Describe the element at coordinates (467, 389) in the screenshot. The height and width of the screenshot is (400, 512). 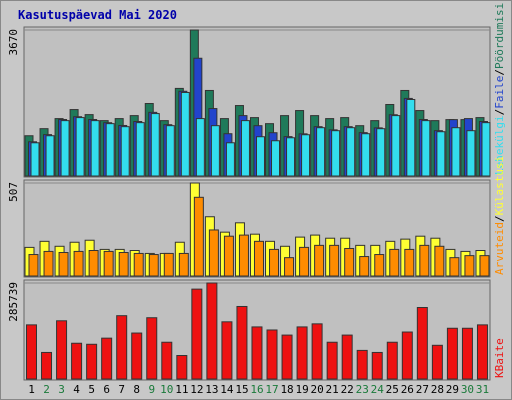
I see `x-tick-label: 30` at that location.